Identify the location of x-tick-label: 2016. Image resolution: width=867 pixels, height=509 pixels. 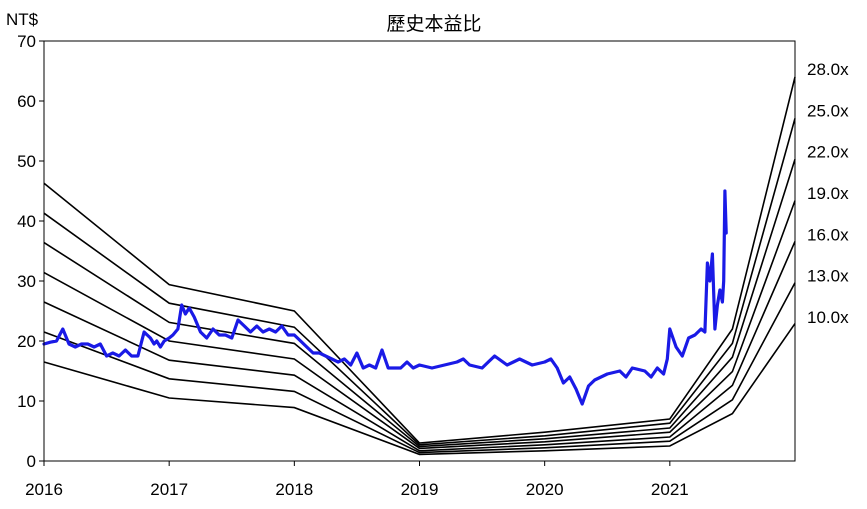
(44, 489).